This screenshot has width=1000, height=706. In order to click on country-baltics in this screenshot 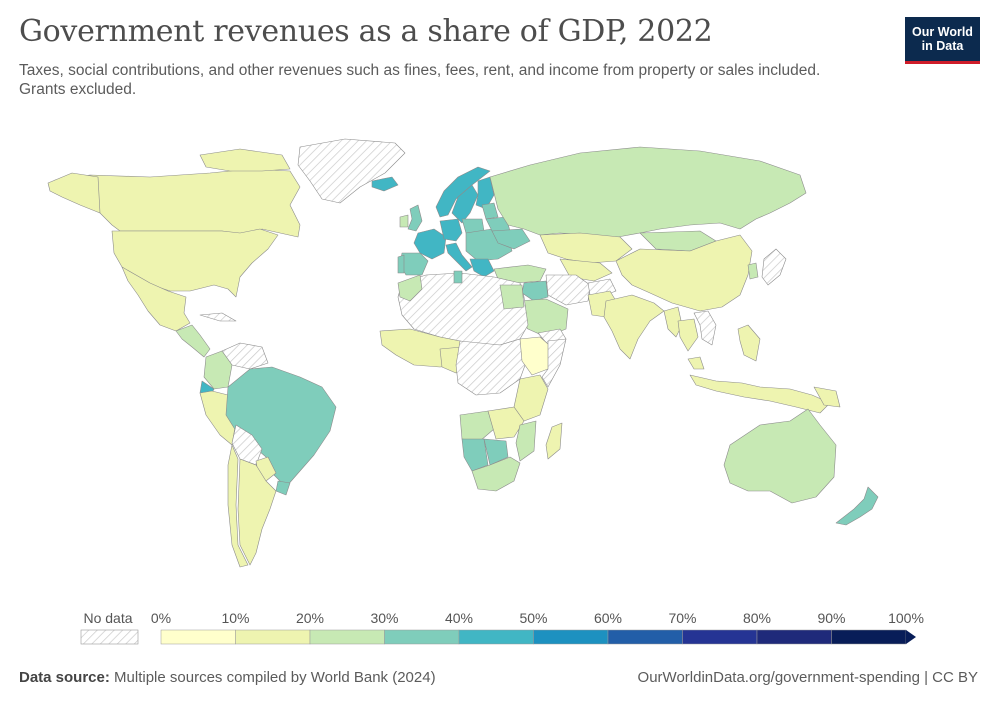, I will do `click(490, 211)`.